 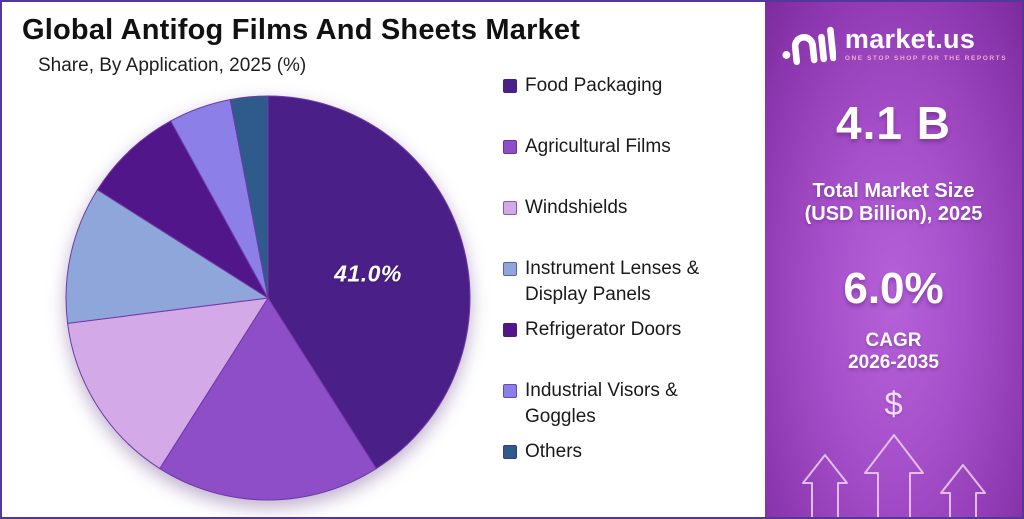 What do you see at coordinates (893, 288) in the screenshot?
I see `cagr-value: 6.0%` at bounding box center [893, 288].